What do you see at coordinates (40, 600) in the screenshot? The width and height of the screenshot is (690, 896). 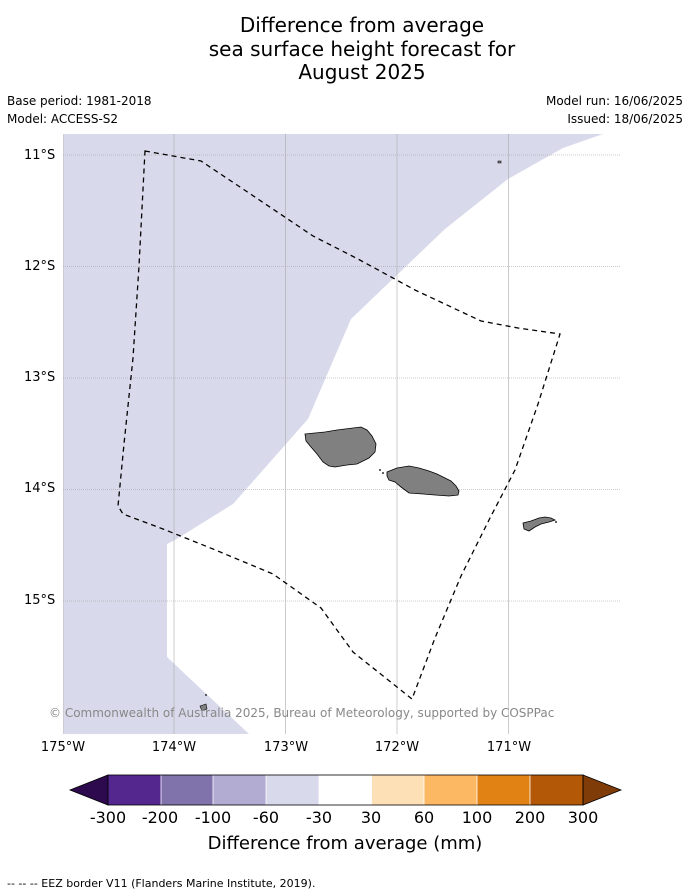 I see `lat-label-15s: 15°S` at bounding box center [40, 600].